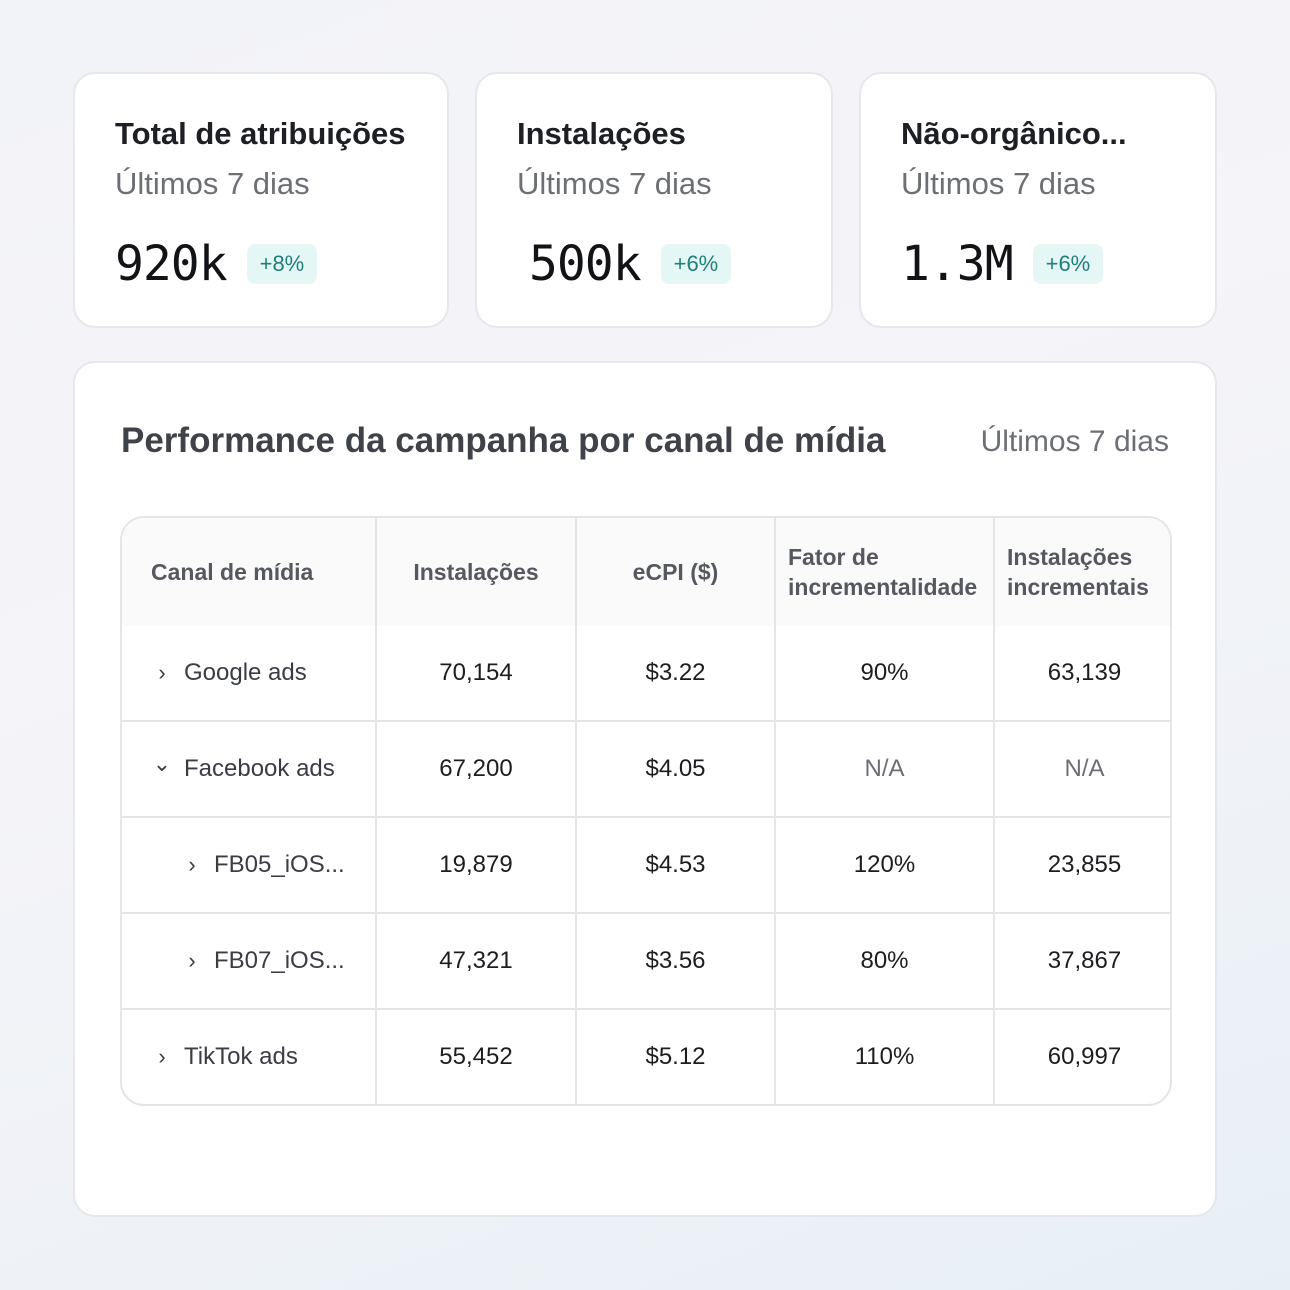 The width and height of the screenshot is (1290, 1290). Describe the element at coordinates (171, 264) in the screenshot. I see `kpi-value: 920k` at that location.